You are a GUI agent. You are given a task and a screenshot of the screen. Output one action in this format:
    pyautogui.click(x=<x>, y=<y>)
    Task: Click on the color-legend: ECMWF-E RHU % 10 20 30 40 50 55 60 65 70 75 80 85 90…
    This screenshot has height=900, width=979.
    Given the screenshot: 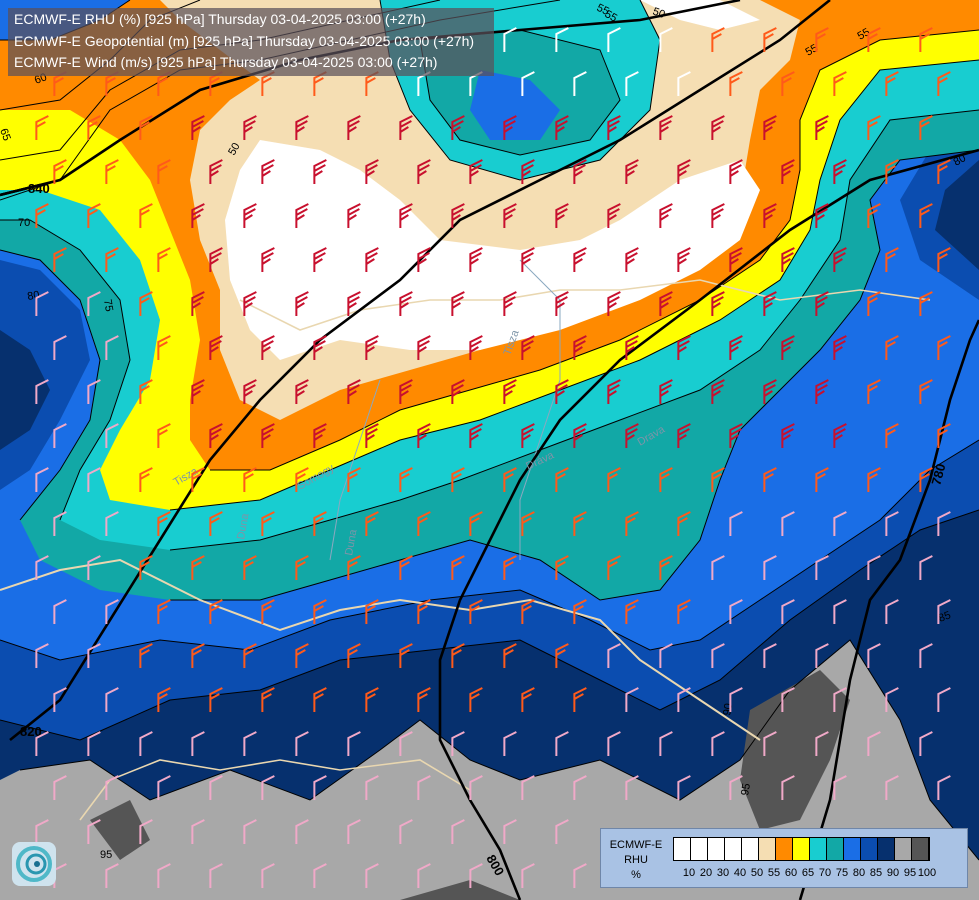 What is the action you would take?
    pyautogui.click(x=784, y=858)
    